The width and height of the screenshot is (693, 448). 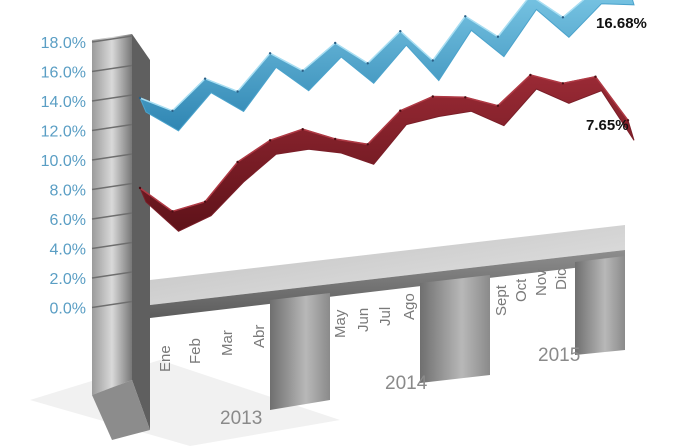 What do you see at coordinates (387, 284) in the screenshot?
I see `chart-floor-edge` at bounding box center [387, 284].